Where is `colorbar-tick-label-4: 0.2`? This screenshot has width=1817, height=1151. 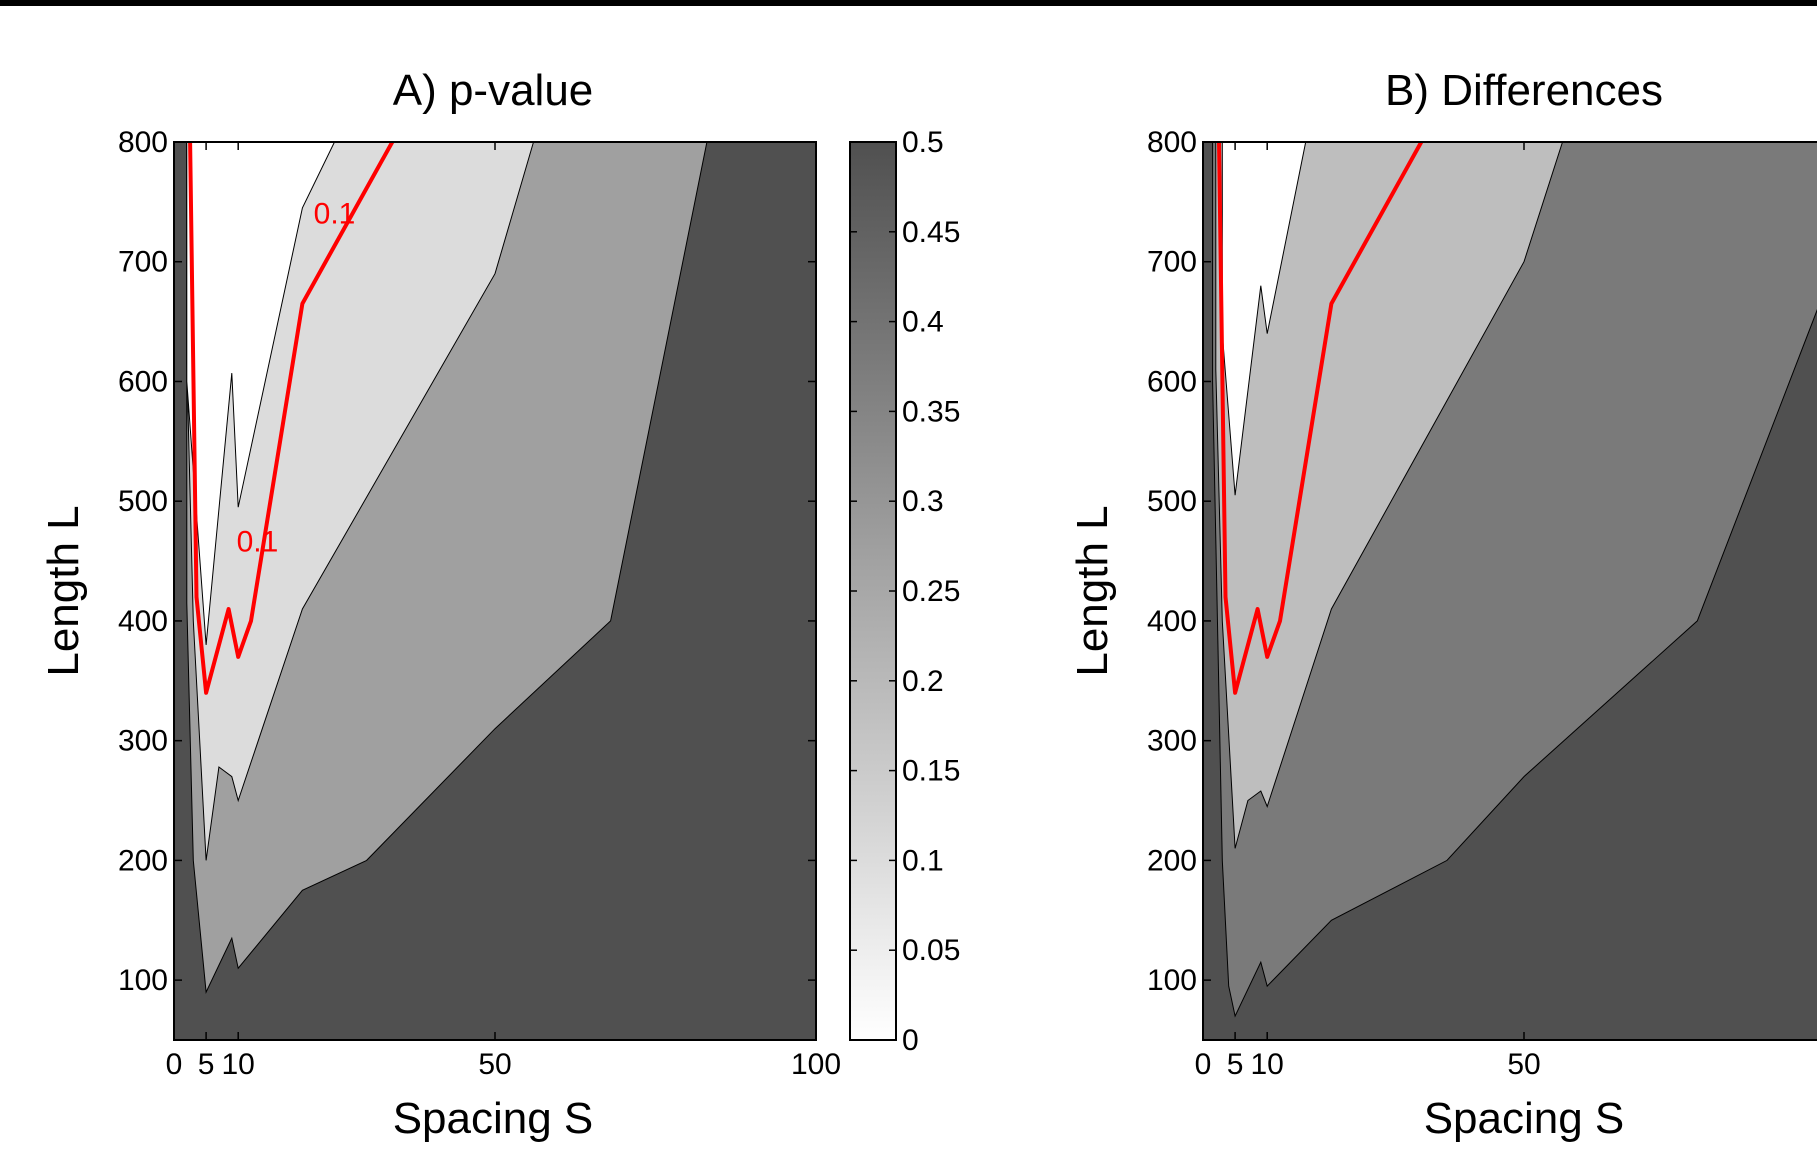
colorbar-tick-label-4: 0.2 is located at coordinates (923, 681).